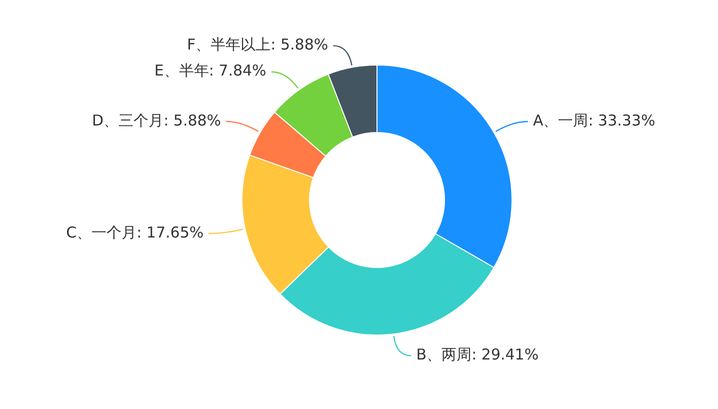 This screenshot has height=409, width=718. Describe the element at coordinates (477, 355) in the screenshot. I see `slice-label: B、两周: 29.41%` at that location.